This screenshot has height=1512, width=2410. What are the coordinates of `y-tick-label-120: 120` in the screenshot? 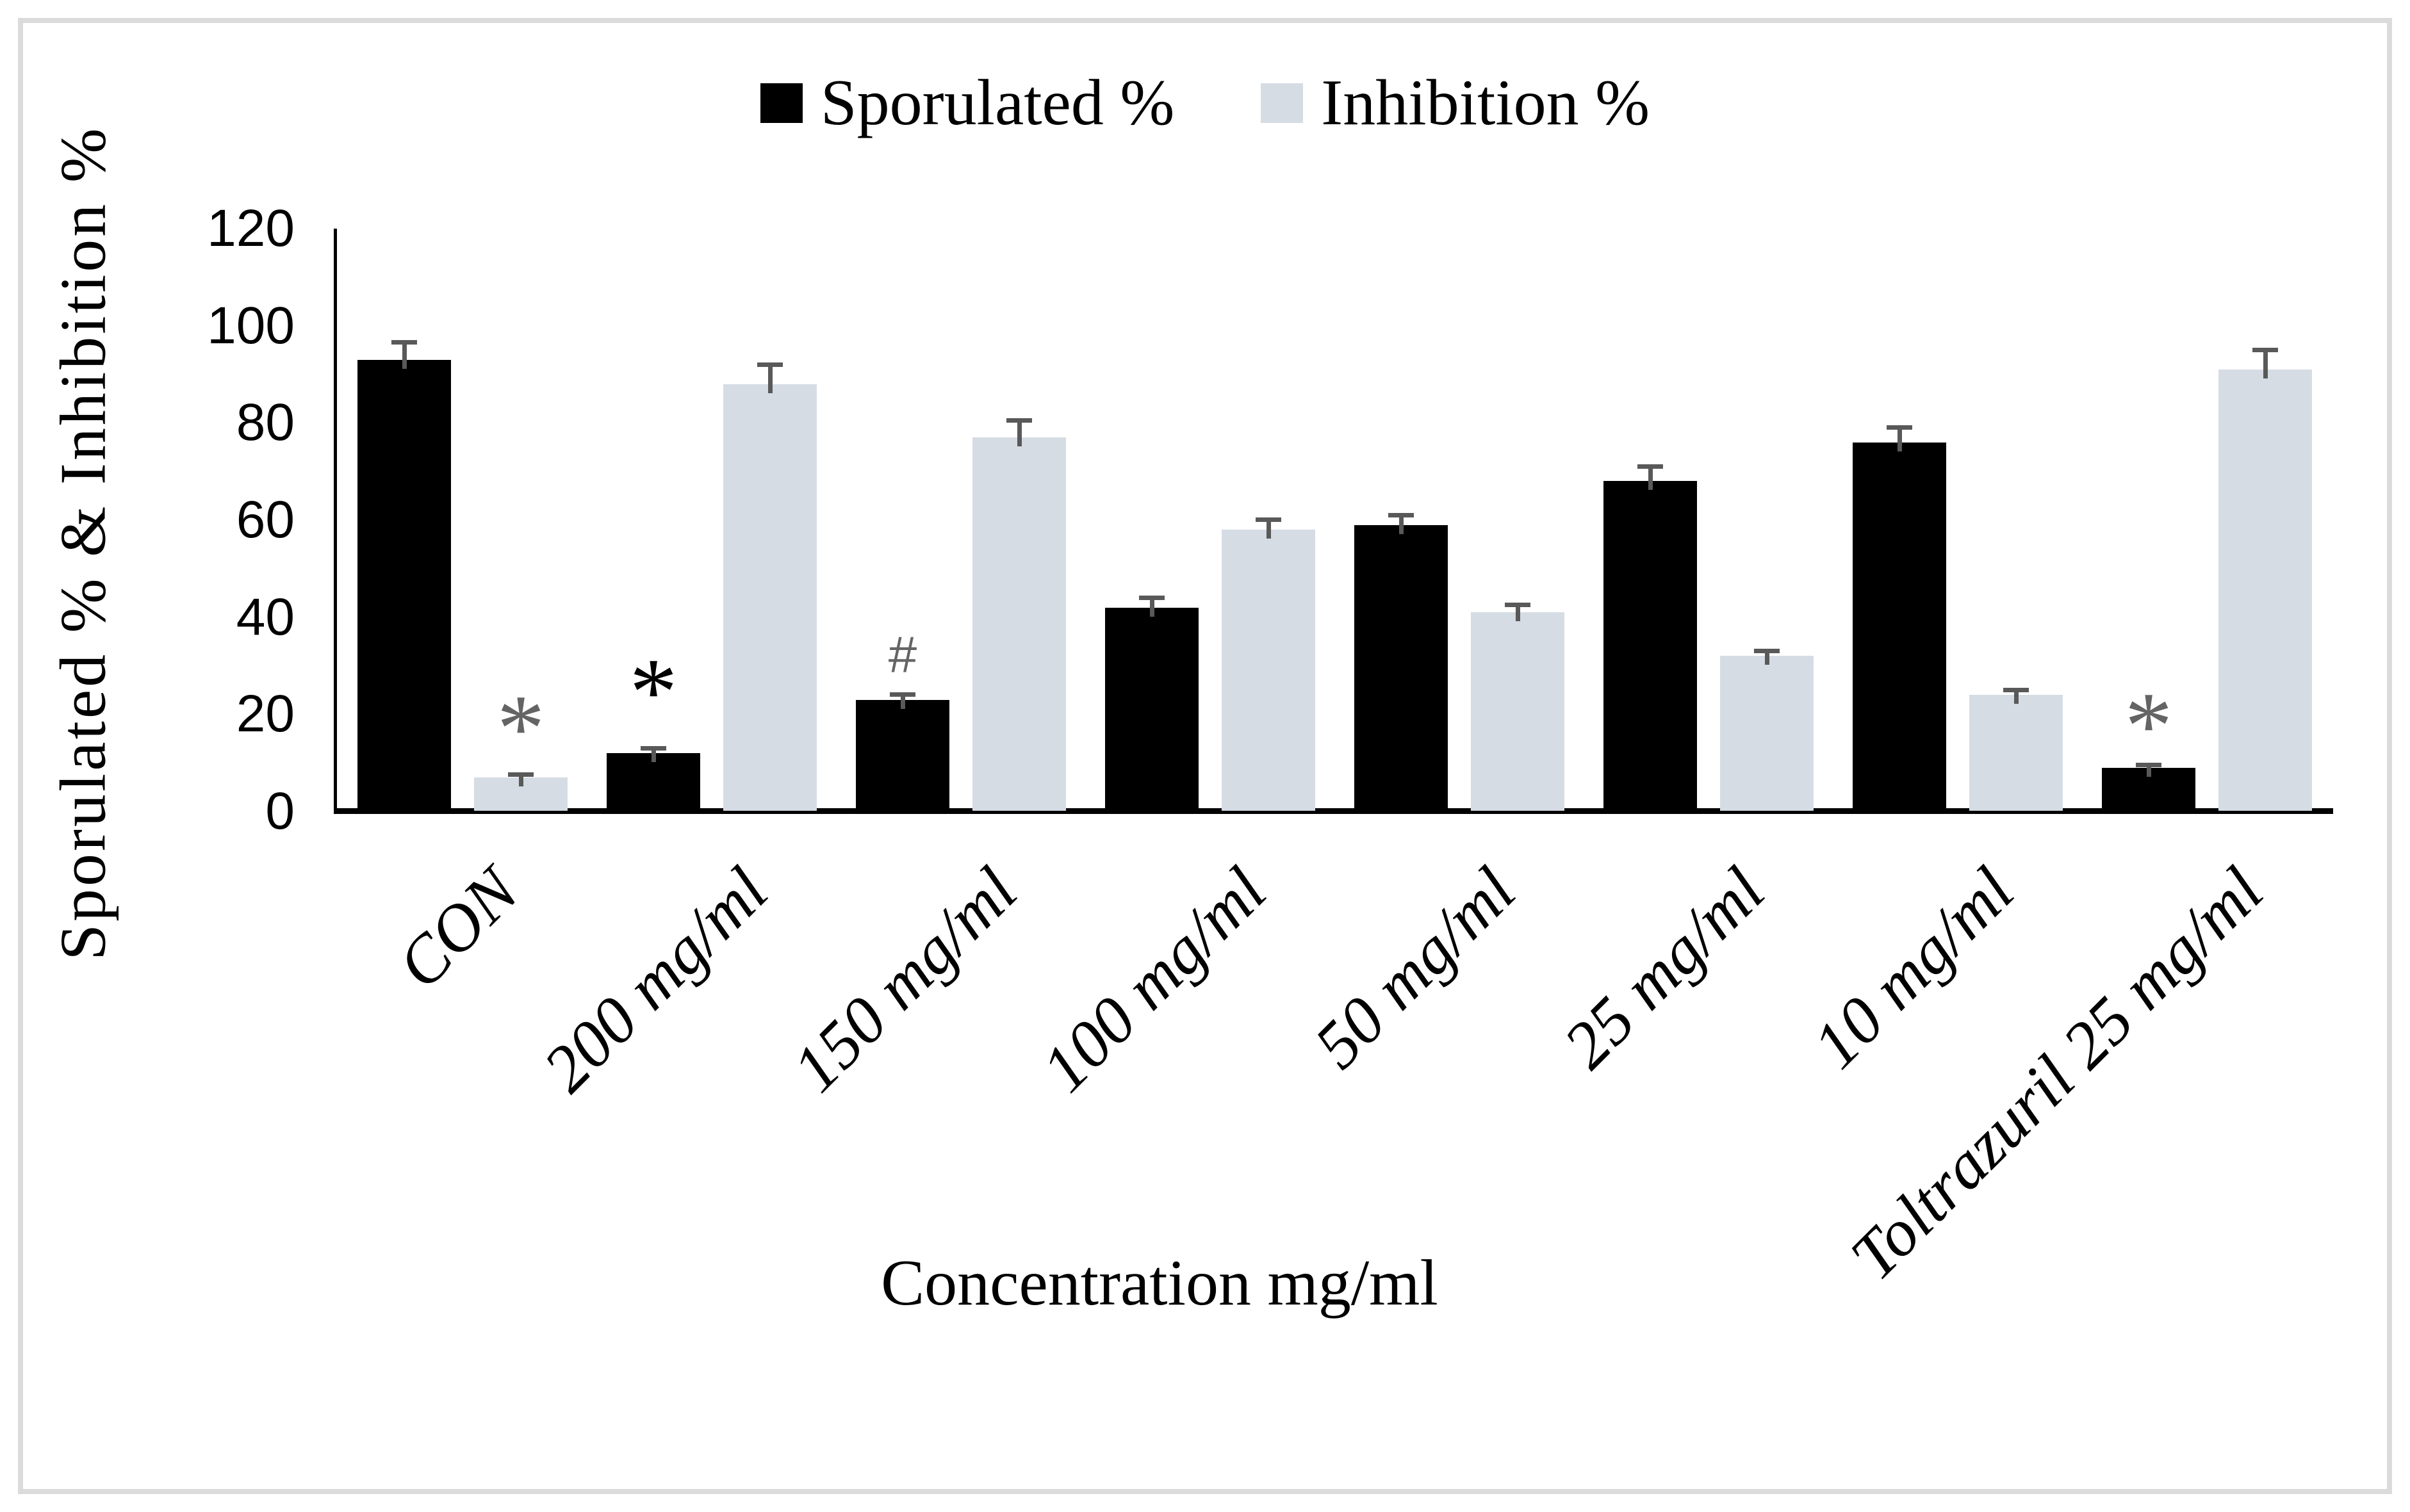 It's located at (251, 228).